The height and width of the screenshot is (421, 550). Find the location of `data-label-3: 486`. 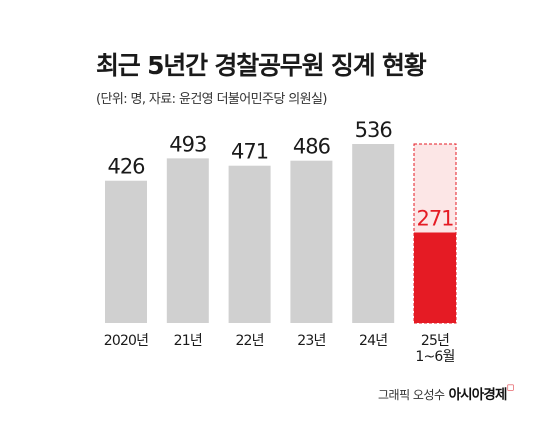

data-label-3: 486 is located at coordinates (312, 147).